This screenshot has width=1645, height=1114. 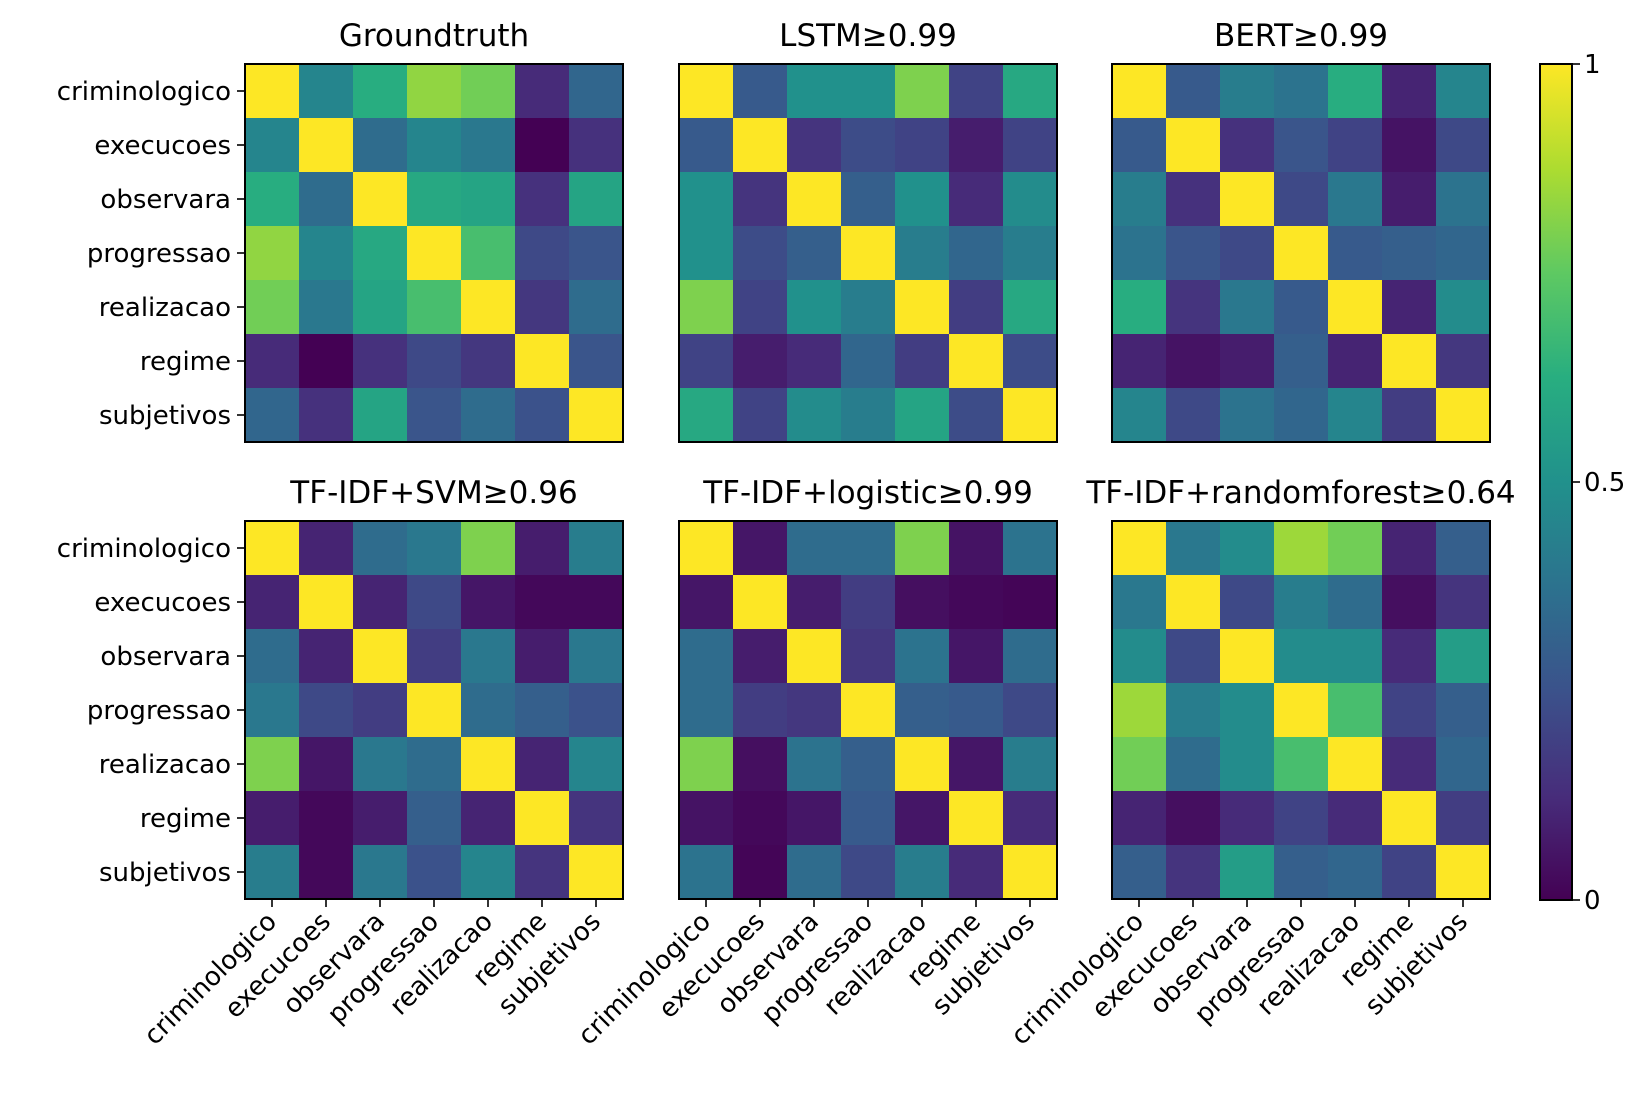 I want to click on row-label: regime, so click(x=185, y=362).